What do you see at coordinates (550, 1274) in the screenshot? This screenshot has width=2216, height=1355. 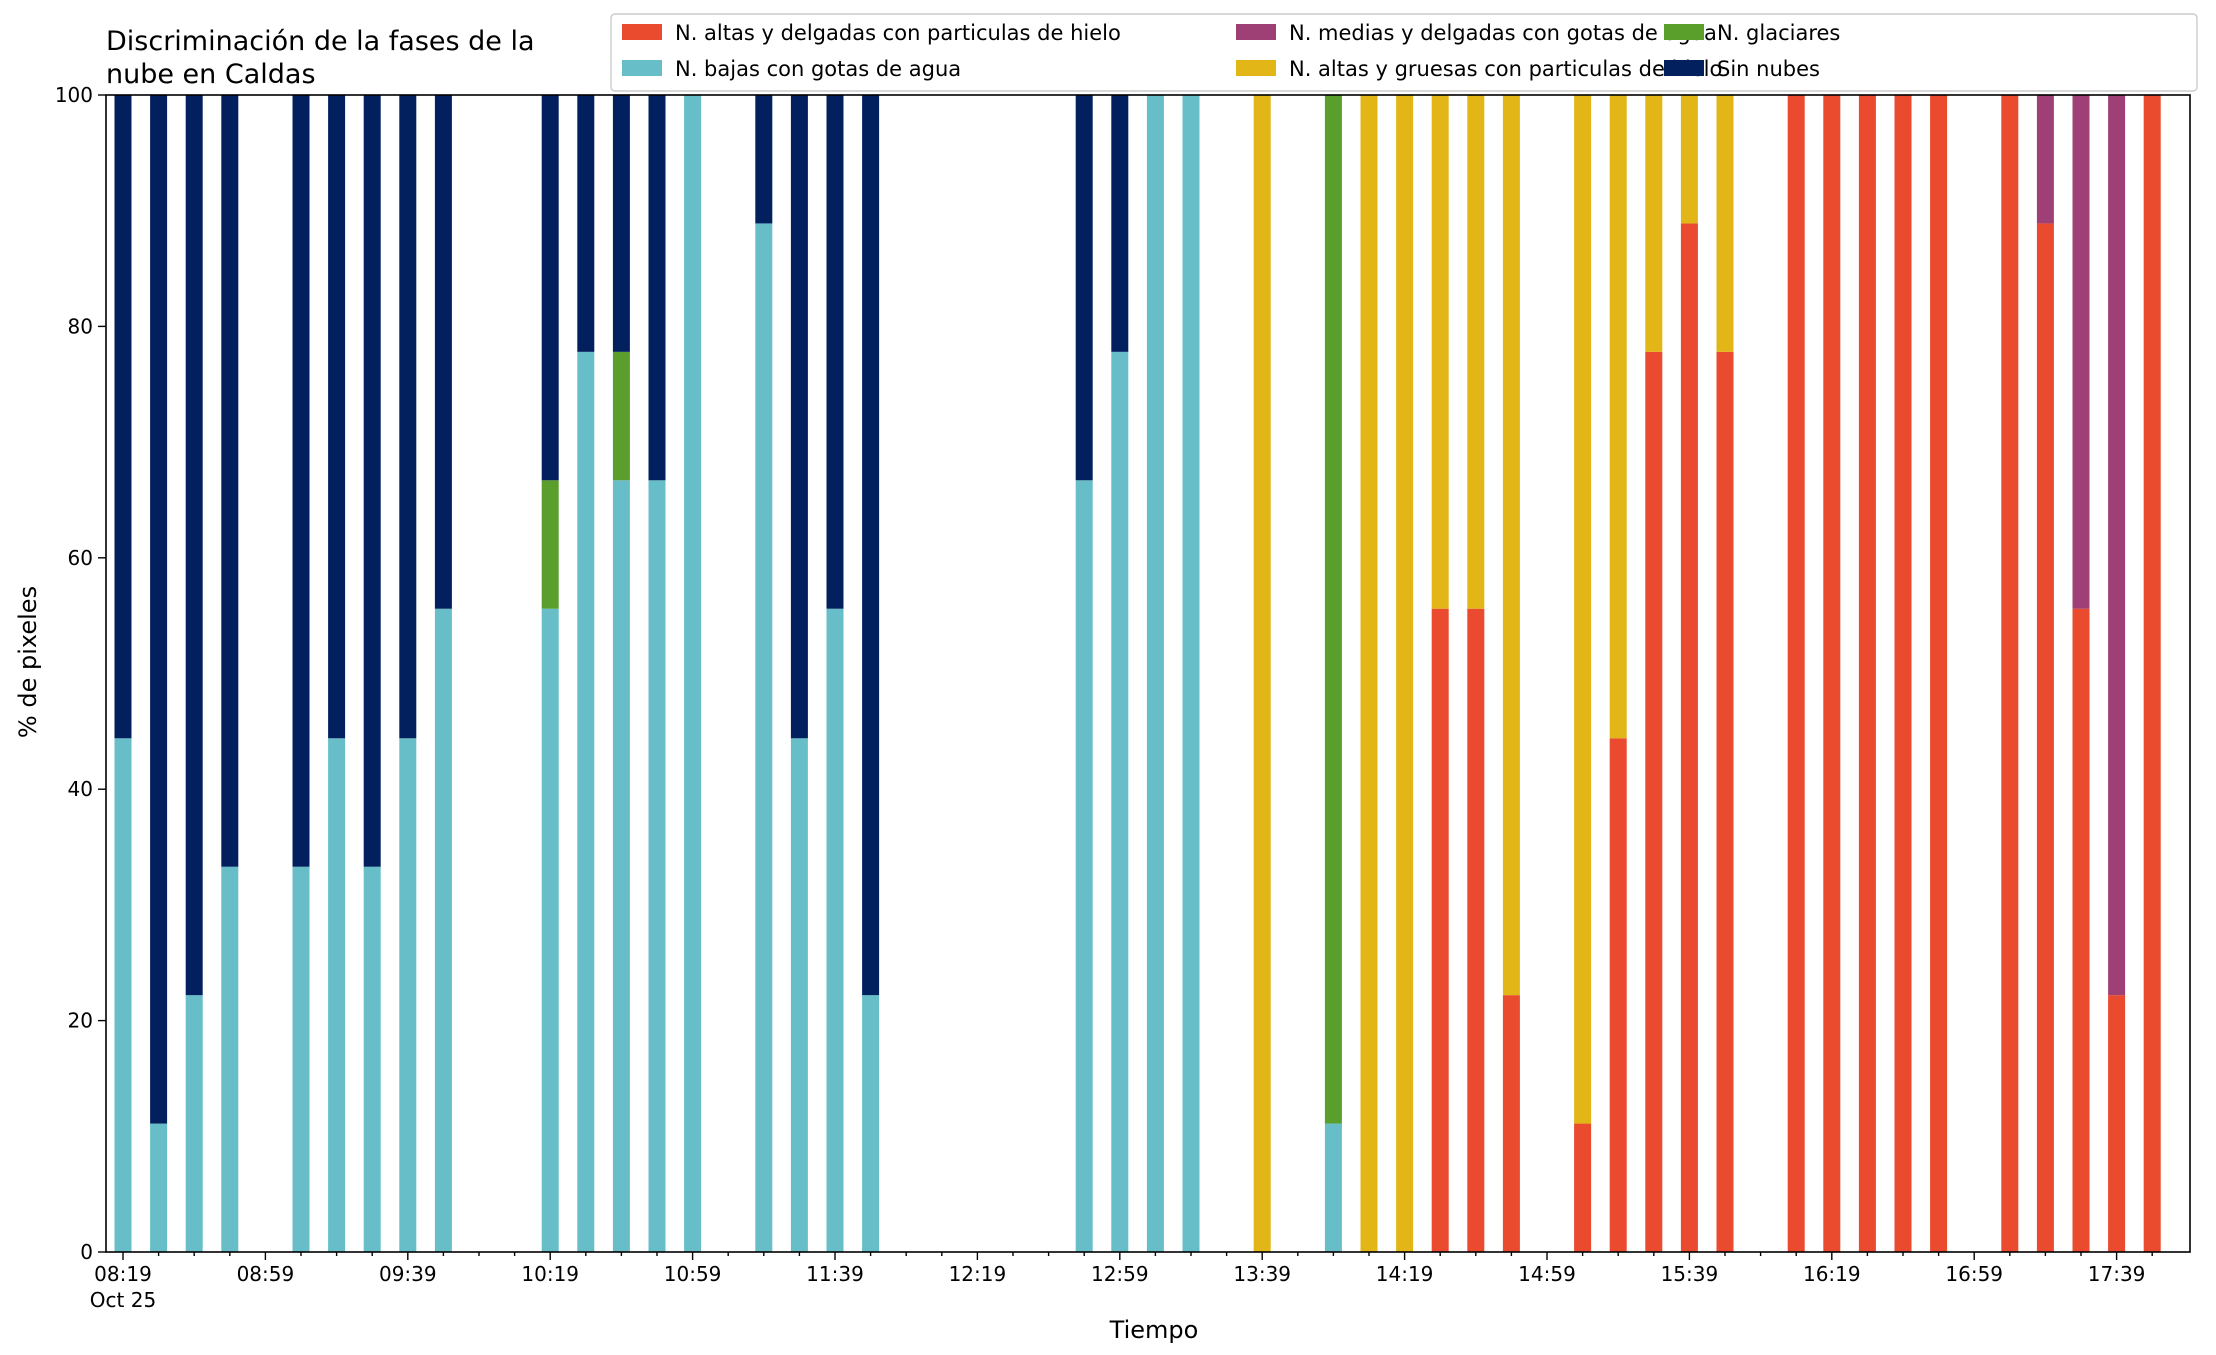 I see `x-tick-label: 10:19` at bounding box center [550, 1274].